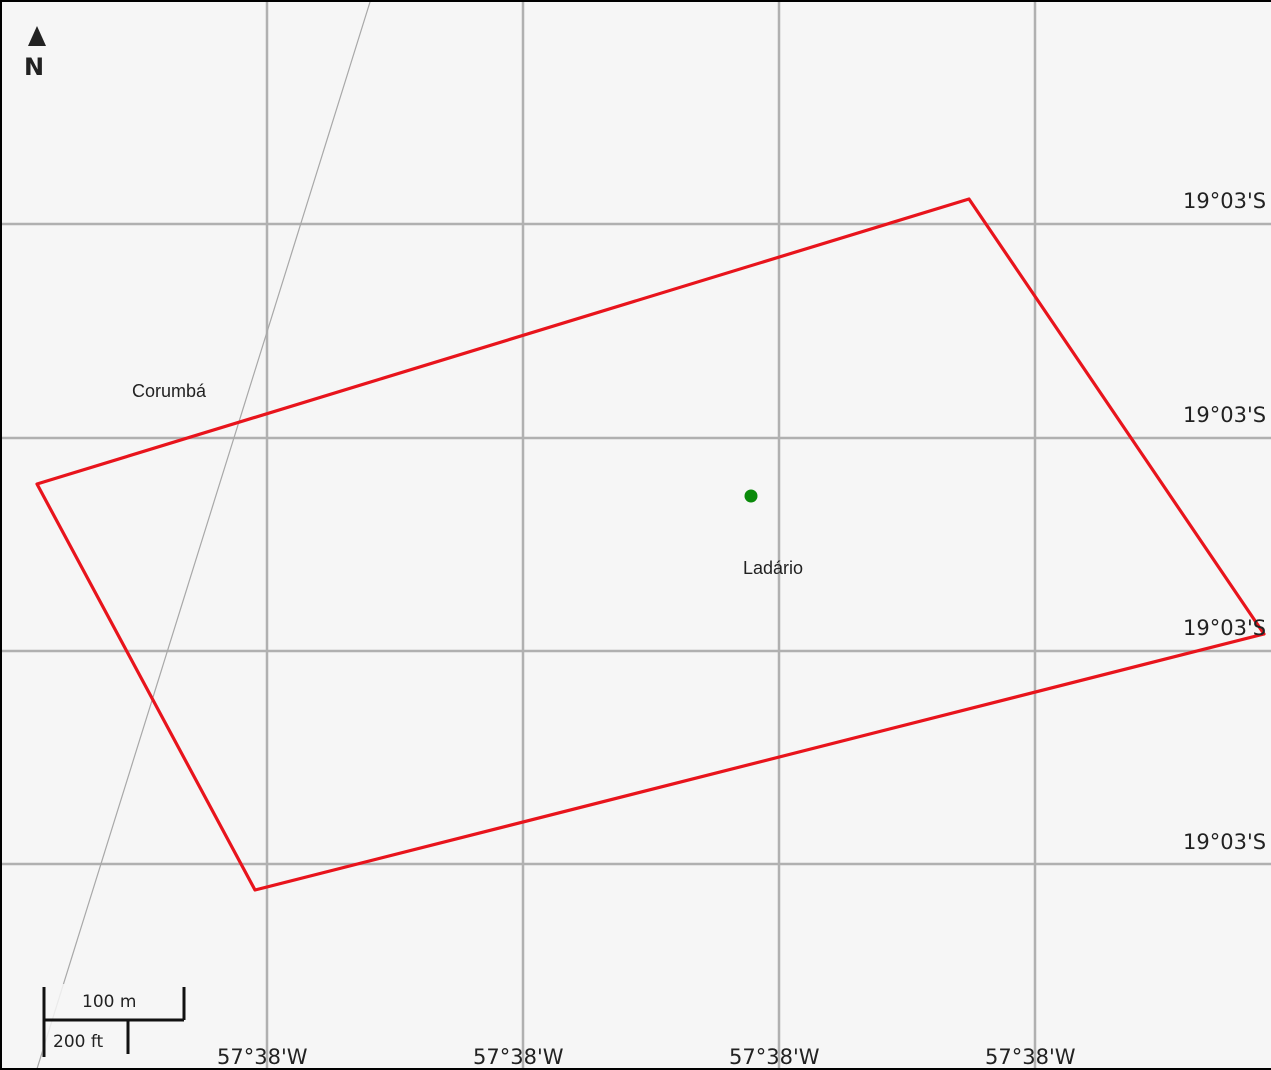 Image resolution: width=1271 pixels, height=1070 pixels. Describe the element at coordinates (114, 1021) in the screenshot. I see `scale-bar: 100 m 200 ft` at that location.